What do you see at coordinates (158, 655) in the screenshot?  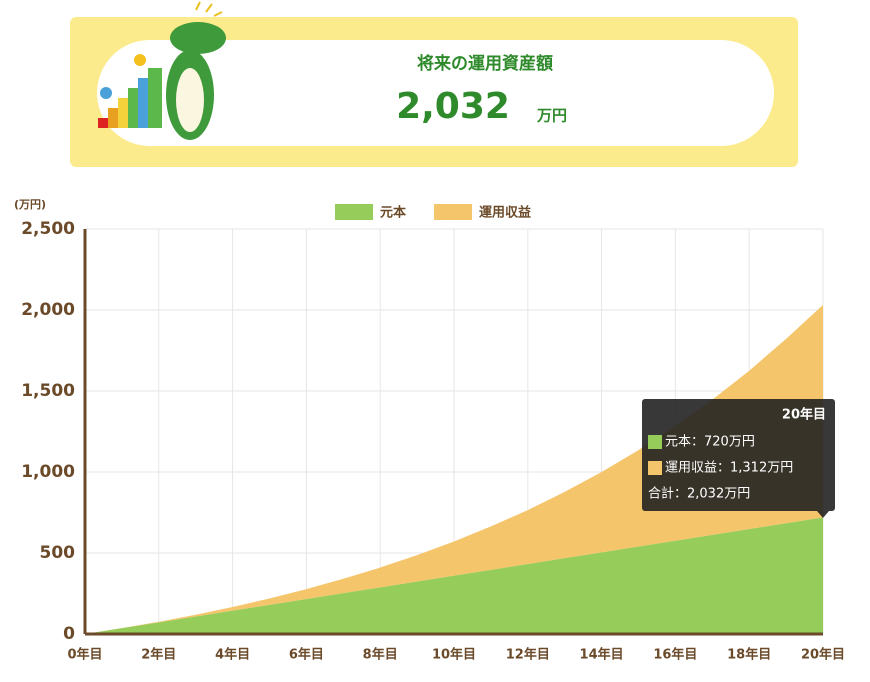 I see `x-tick-label: 2年目` at bounding box center [158, 655].